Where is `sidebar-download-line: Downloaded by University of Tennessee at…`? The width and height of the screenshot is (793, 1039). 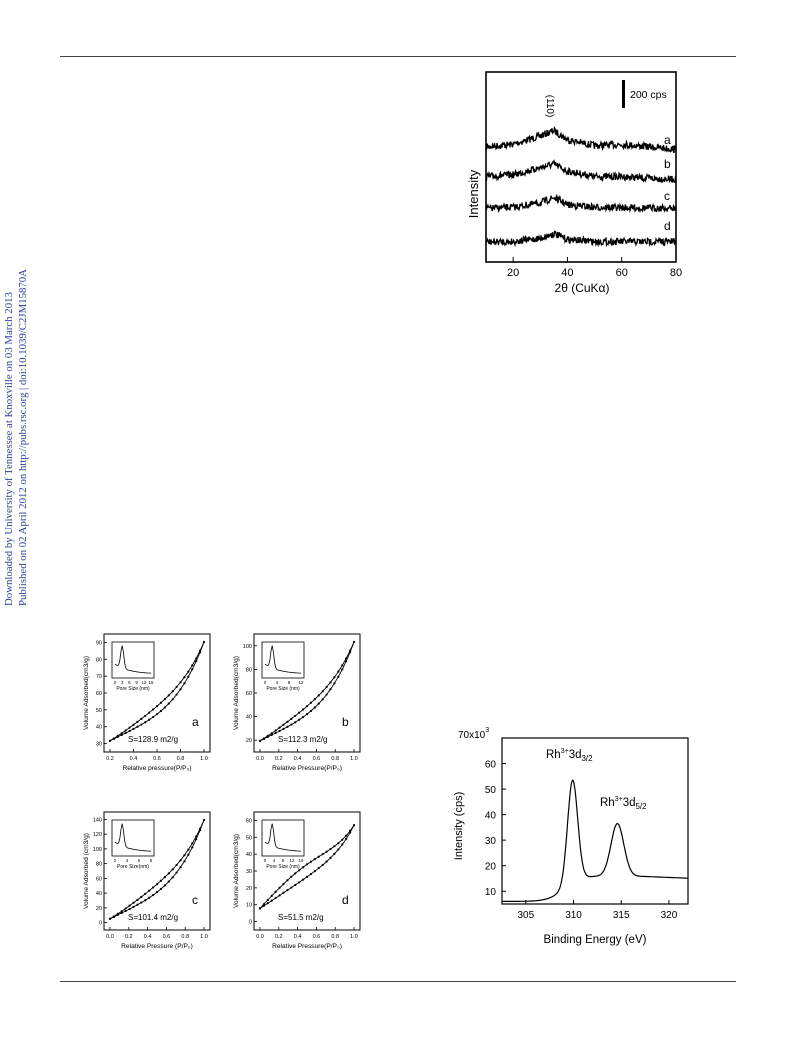
sidebar-download-line: Downloaded by University of Tennessee at… is located at coordinates (9, 449).